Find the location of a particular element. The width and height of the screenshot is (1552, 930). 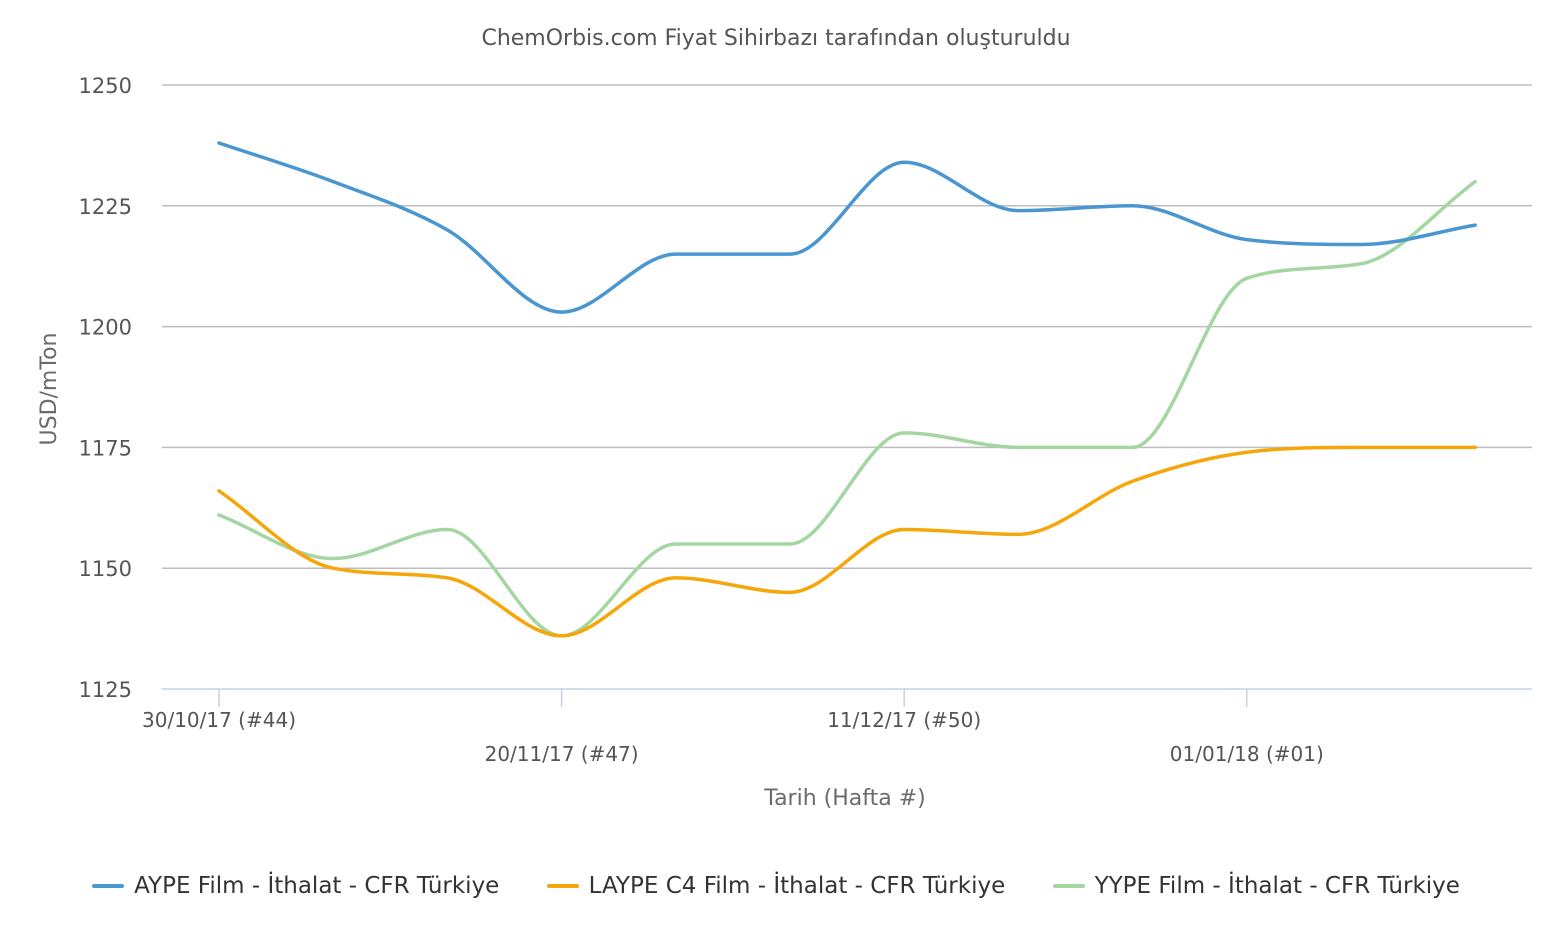

x-tick-label-0: 30/10/17 (#44) is located at coordinates (219, 720).